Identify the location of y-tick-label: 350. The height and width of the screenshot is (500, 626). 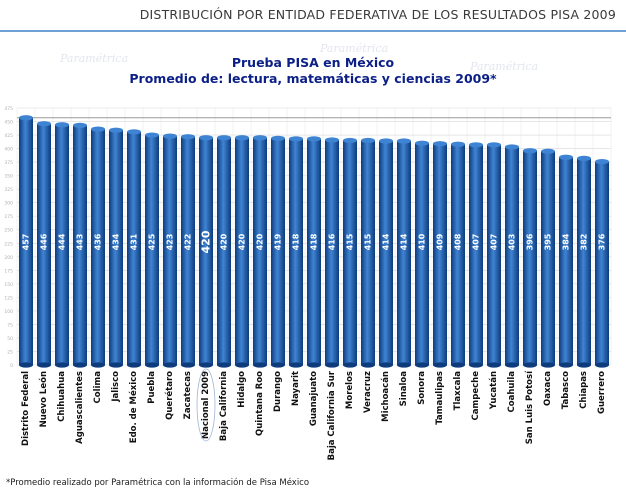
(8, 177).